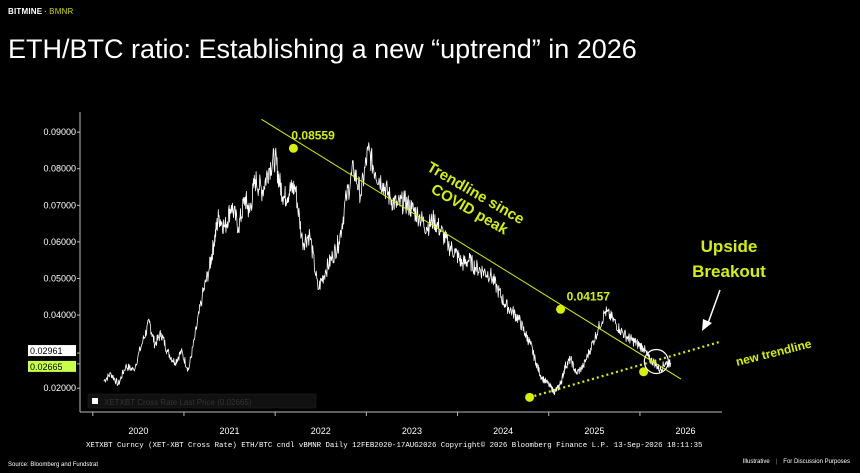 Image resolution: width=860 pixels, height=473 pixels. Describe the element at coordinates (625, 369) in the screenshot. I see `trendline-new` at that location.